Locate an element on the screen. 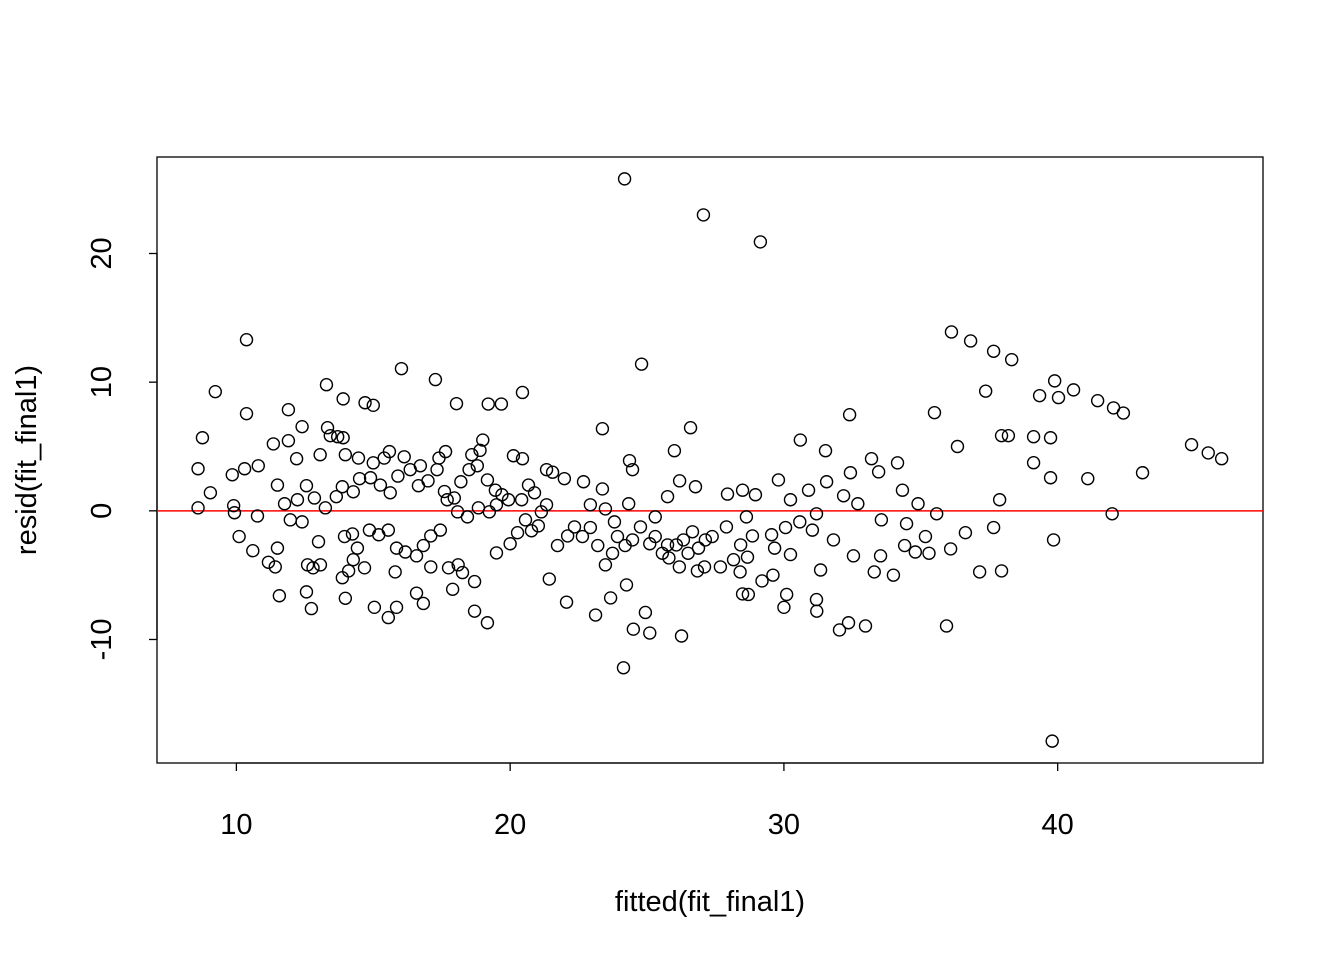 The height and width of the screenshot is (960, 1344). y-tick-label: 0 is located at coordinates (102, 511).